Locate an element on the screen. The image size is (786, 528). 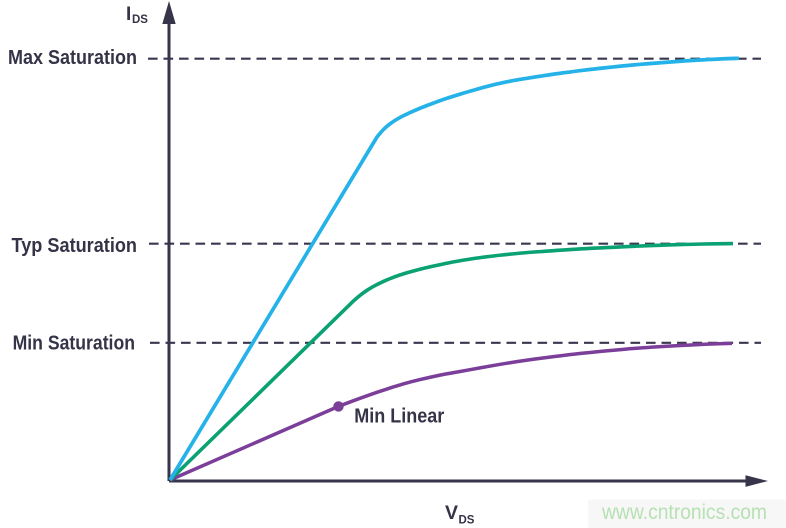
svg-text: Max Saturation is located at coordinates (72, 58).